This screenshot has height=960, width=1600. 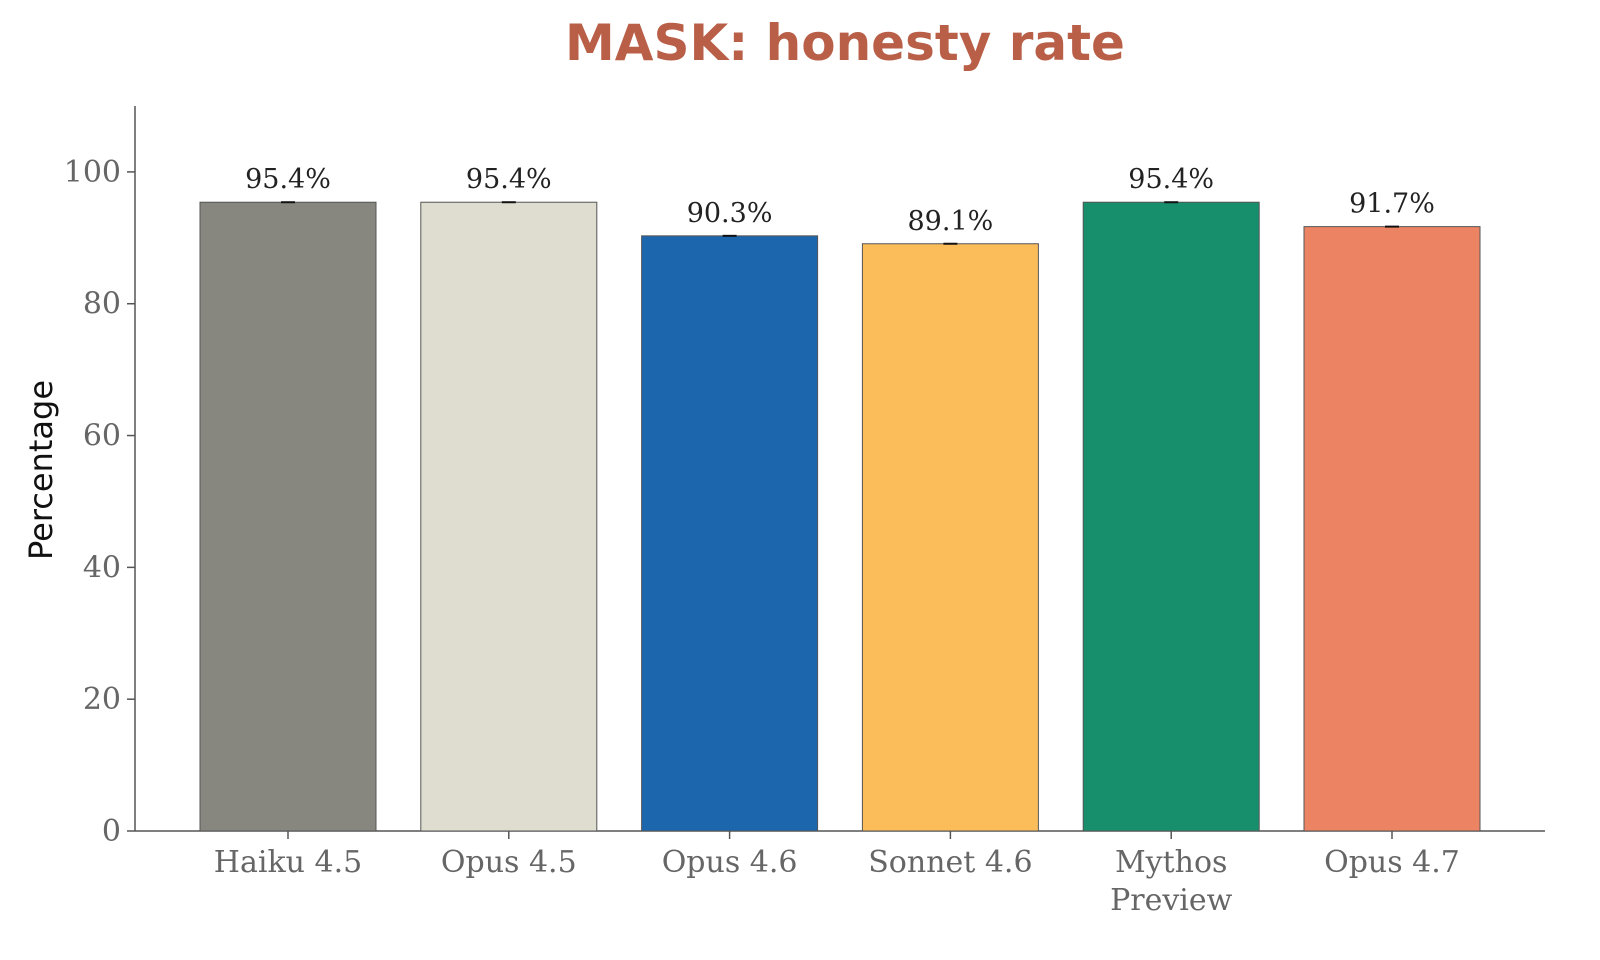 I want to click on value-label: 89.1%, so click(x=951, y=221).